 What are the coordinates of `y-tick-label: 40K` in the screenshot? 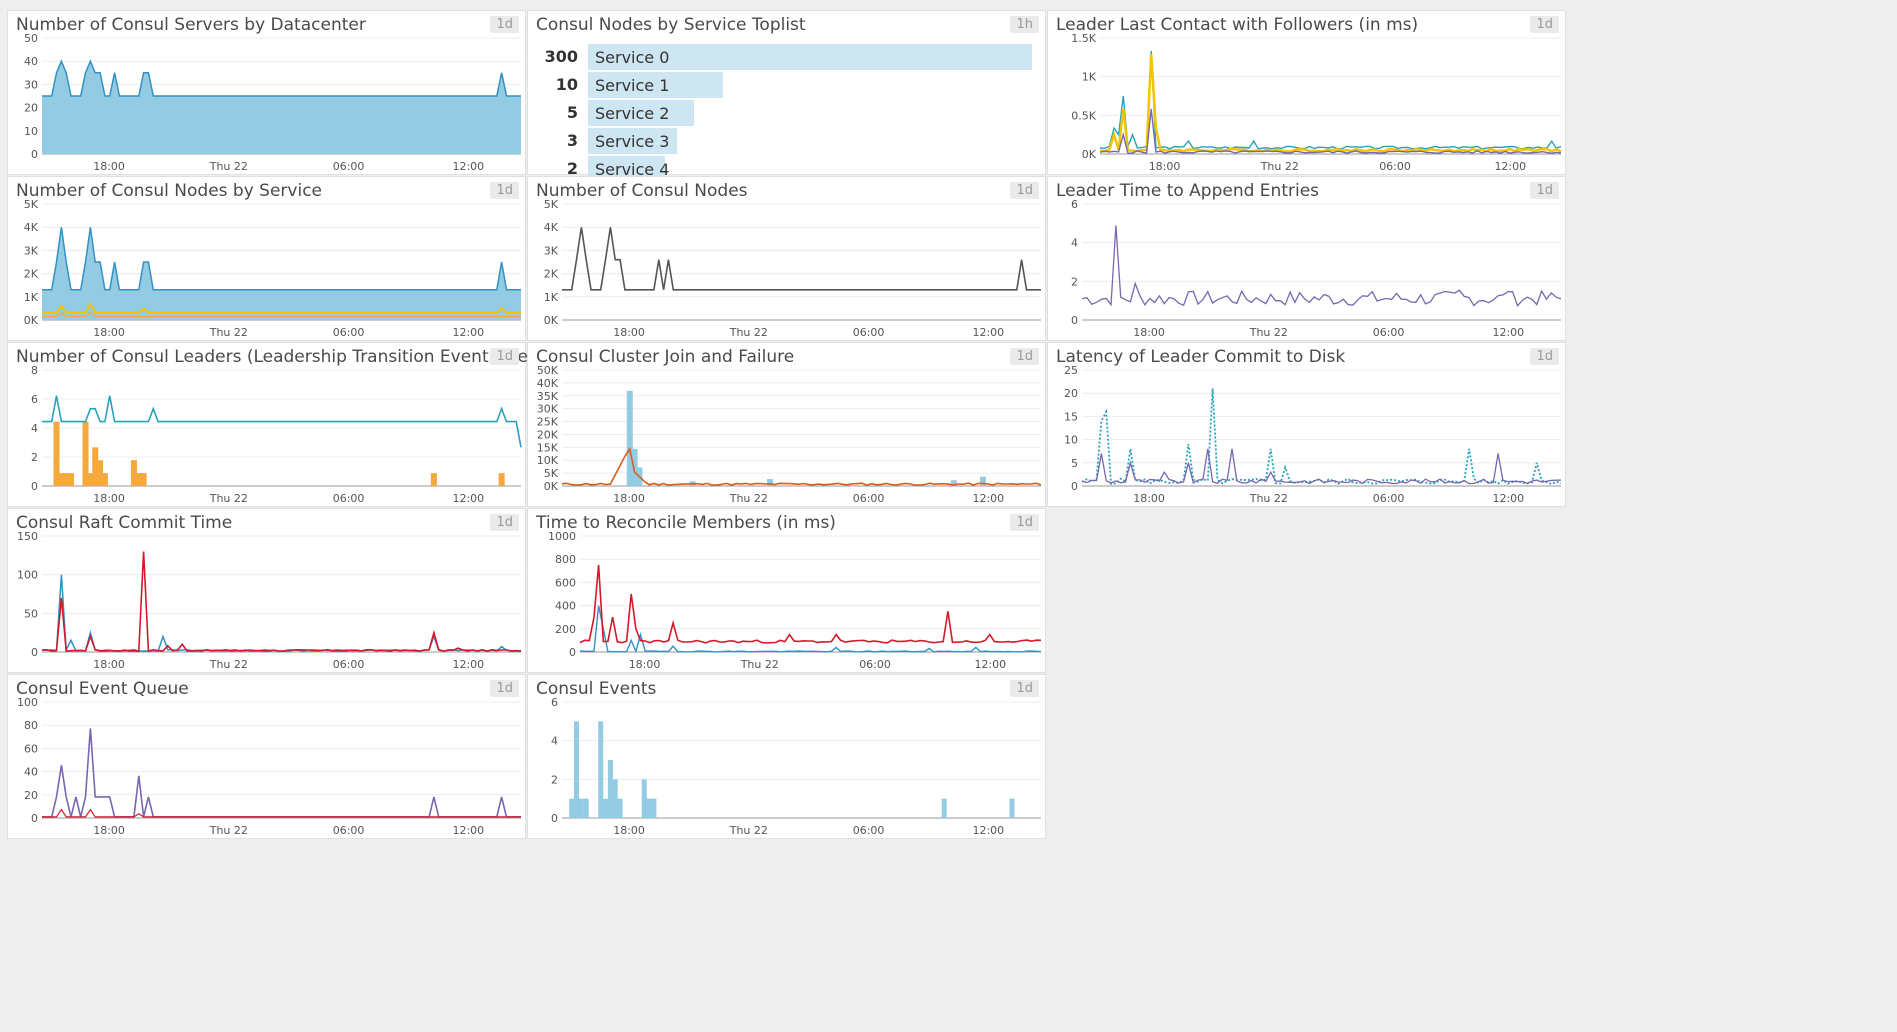 It's located at (548, 383).